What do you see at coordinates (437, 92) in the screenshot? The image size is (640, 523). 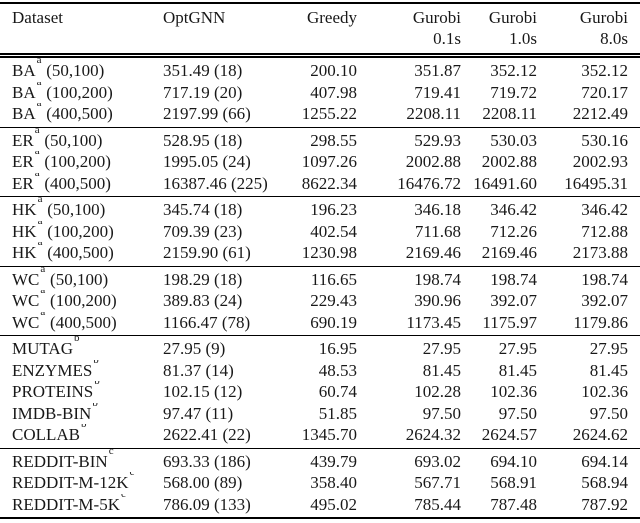 I see `value-cell: 719.41` at bounding box center [437, 92].